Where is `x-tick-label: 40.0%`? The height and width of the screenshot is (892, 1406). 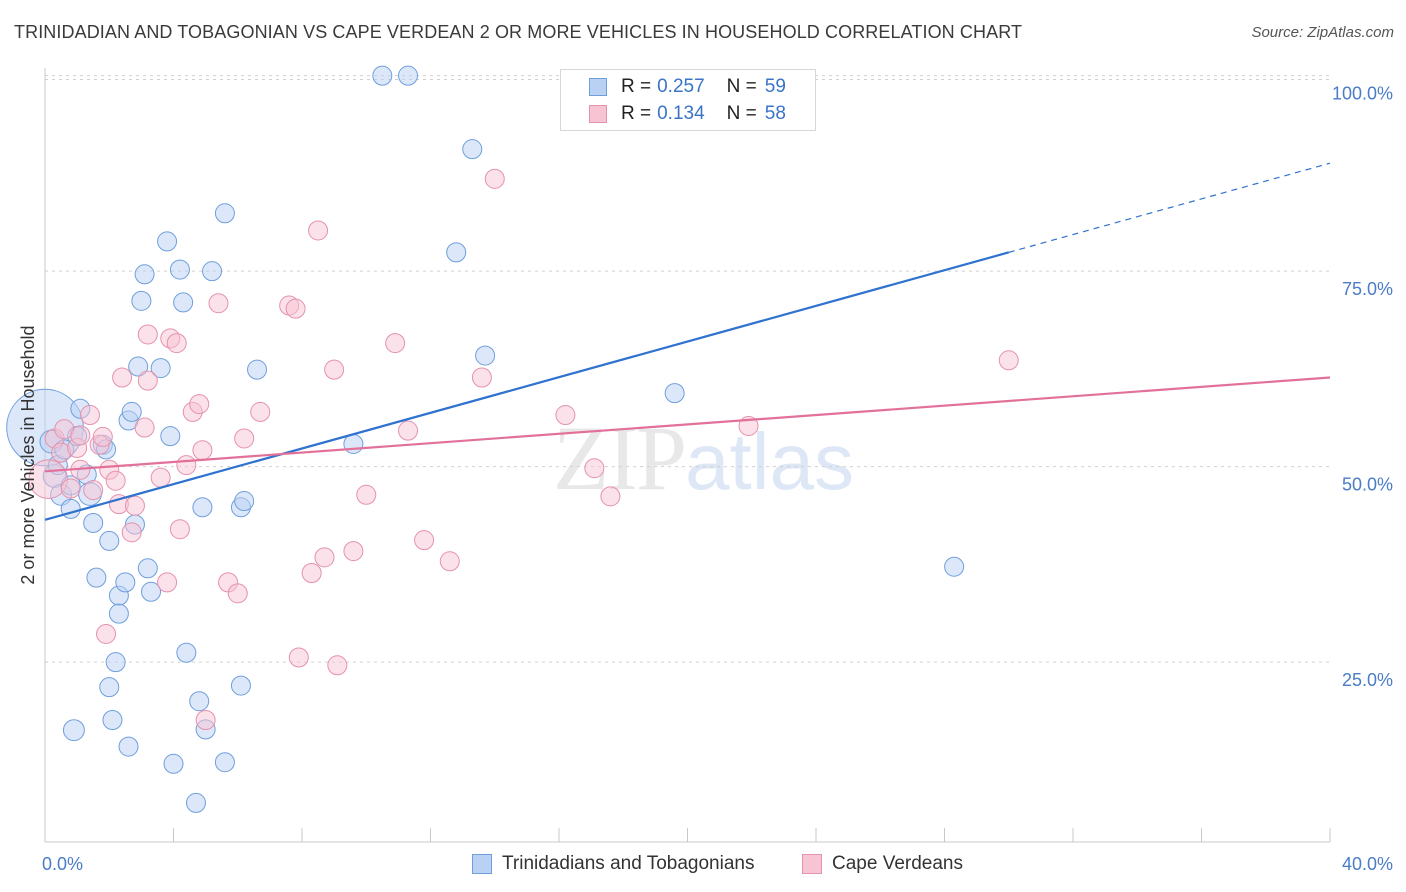 x-tick-label: 40.0% is located at coordinates (1367, 864).